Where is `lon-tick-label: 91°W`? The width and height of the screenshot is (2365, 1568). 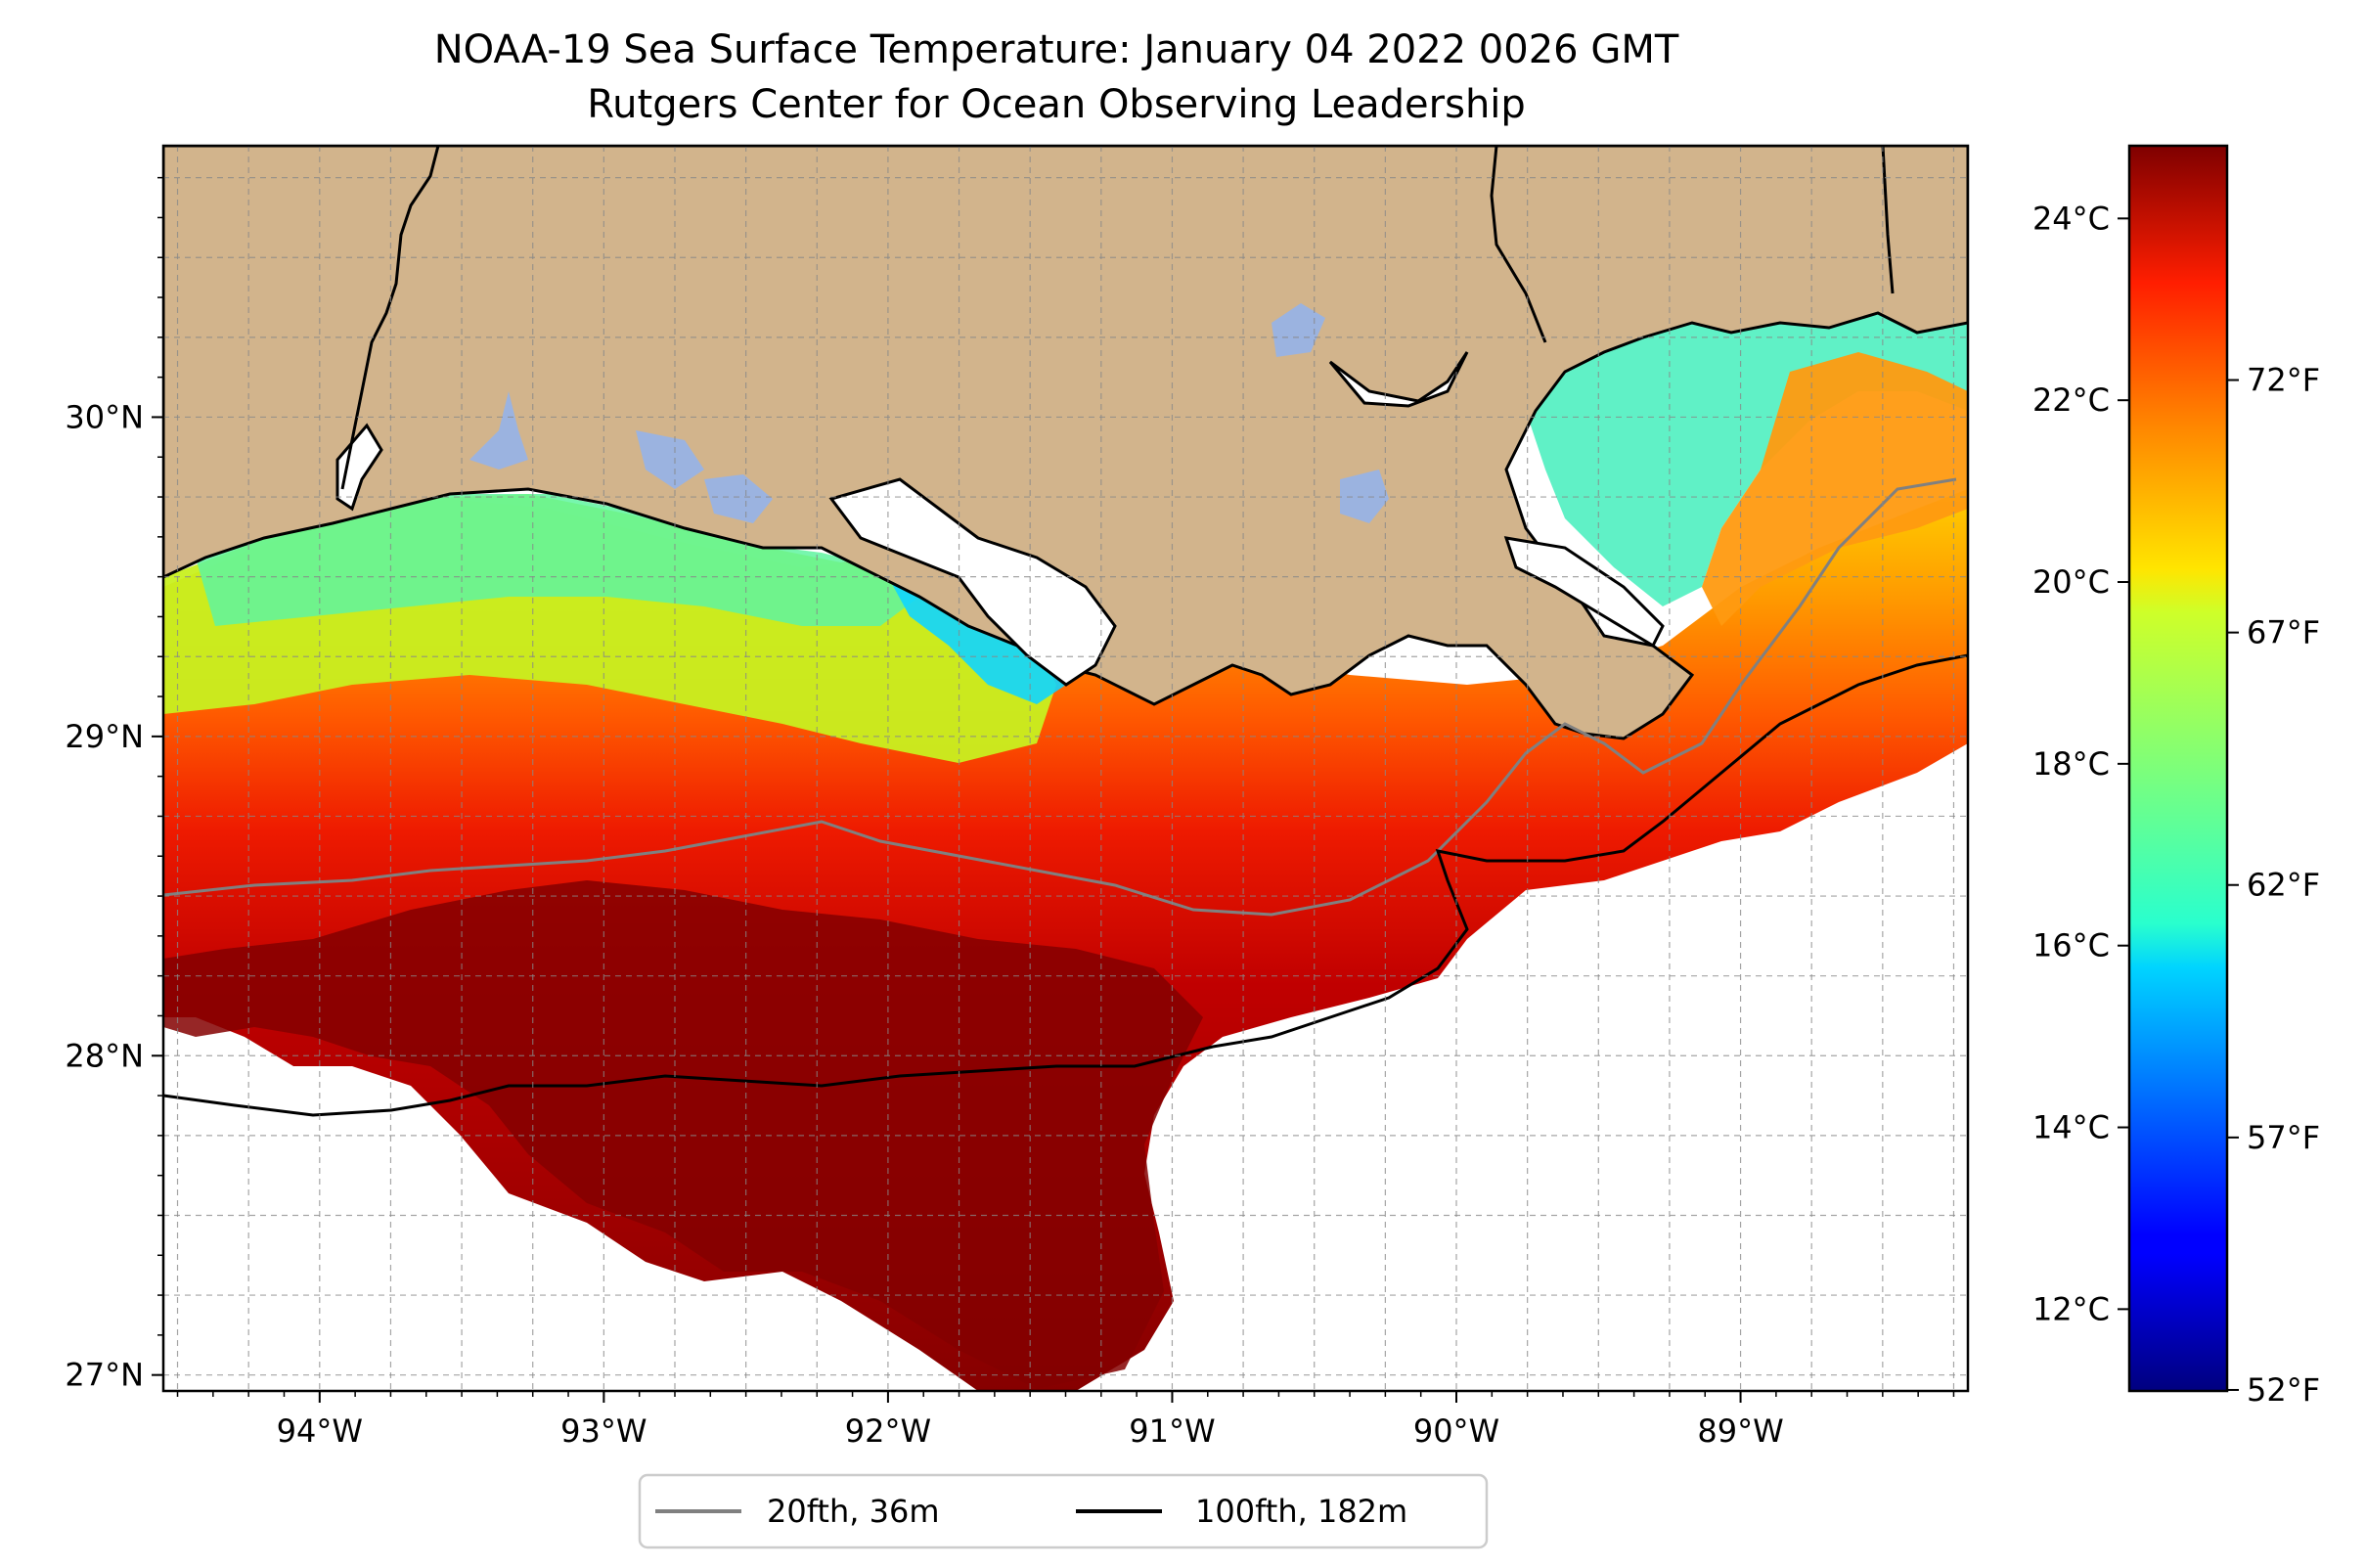 lon-tick-label: 91°W is located at coordinates (1172, 1431).